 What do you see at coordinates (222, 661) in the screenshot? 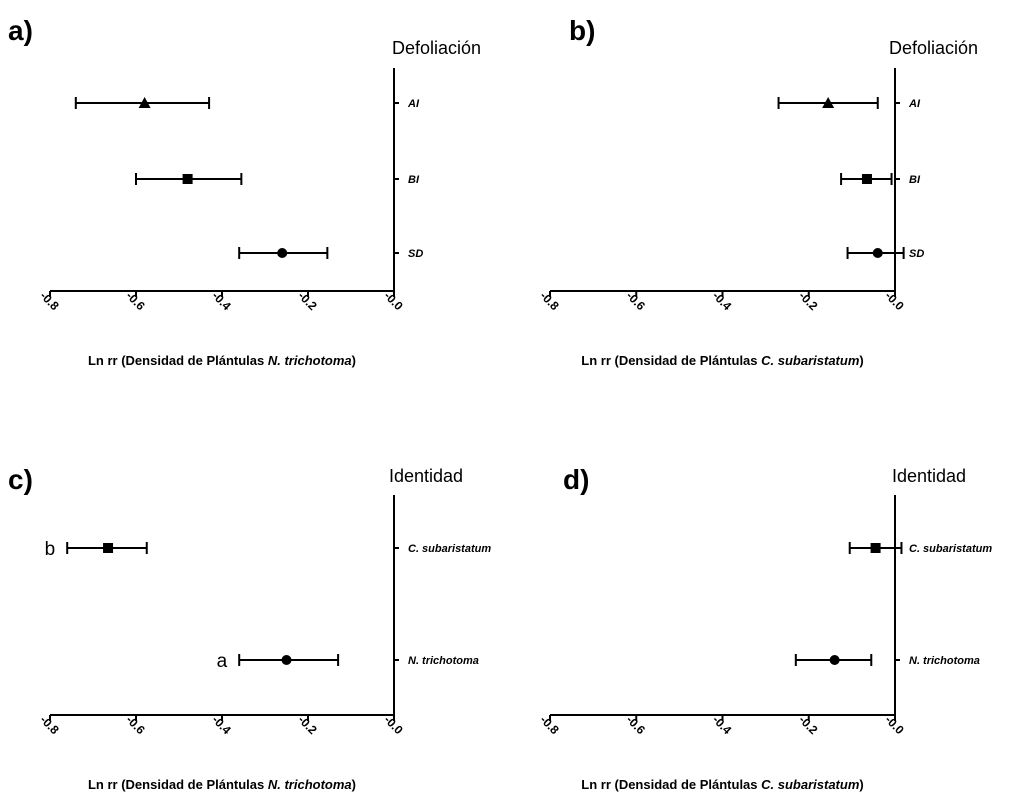
I see `significance-letter: a` at bounding box center [222, 661].